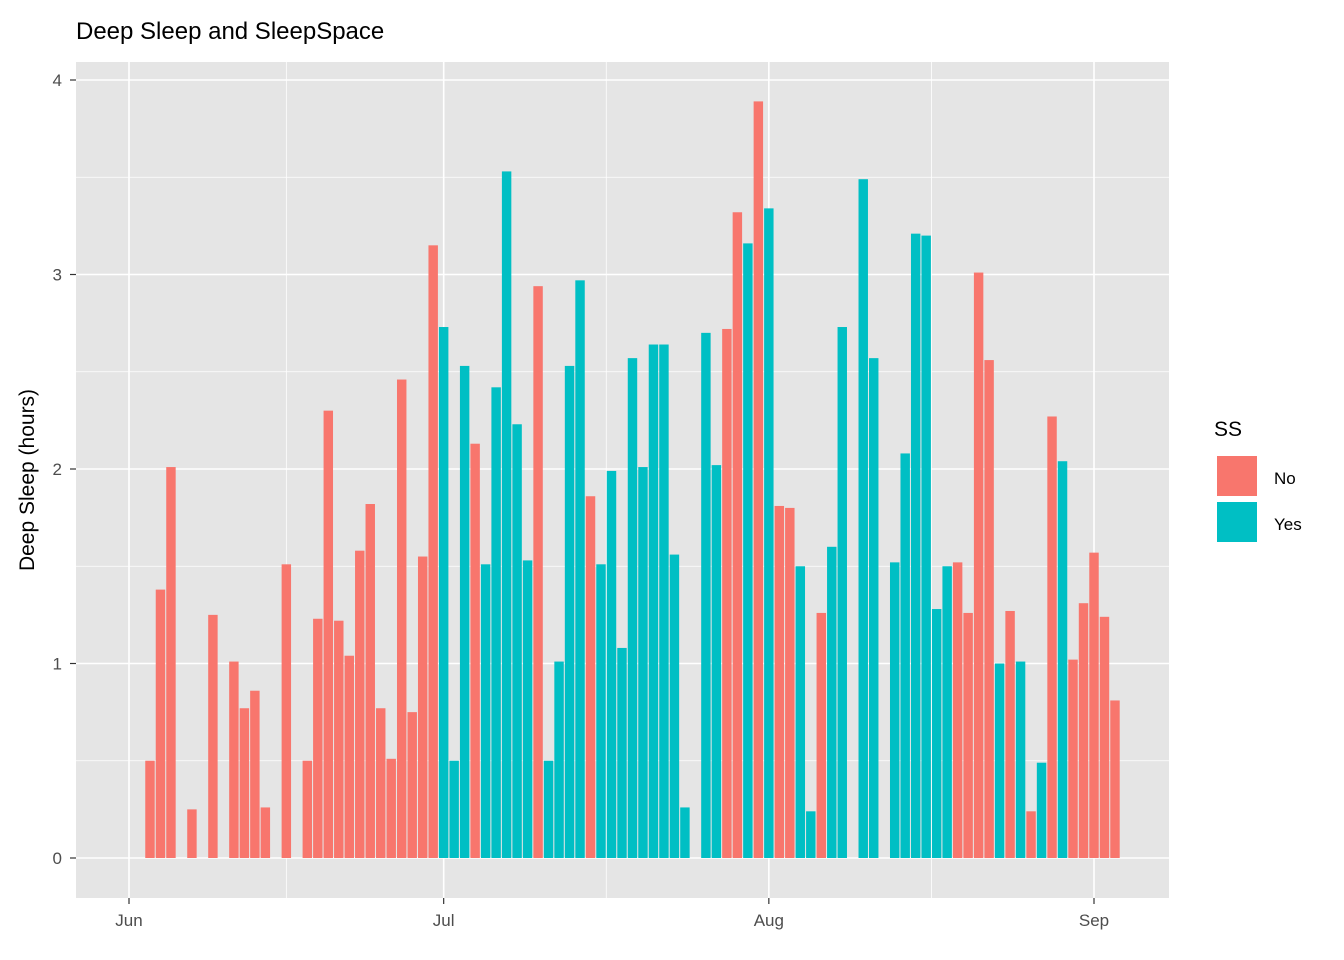 The image size is (1344, 960). What do you see at coordinates (422, 707) in the screenshot?
I see `bar-06-29-no` at bounding box center [422, 707].